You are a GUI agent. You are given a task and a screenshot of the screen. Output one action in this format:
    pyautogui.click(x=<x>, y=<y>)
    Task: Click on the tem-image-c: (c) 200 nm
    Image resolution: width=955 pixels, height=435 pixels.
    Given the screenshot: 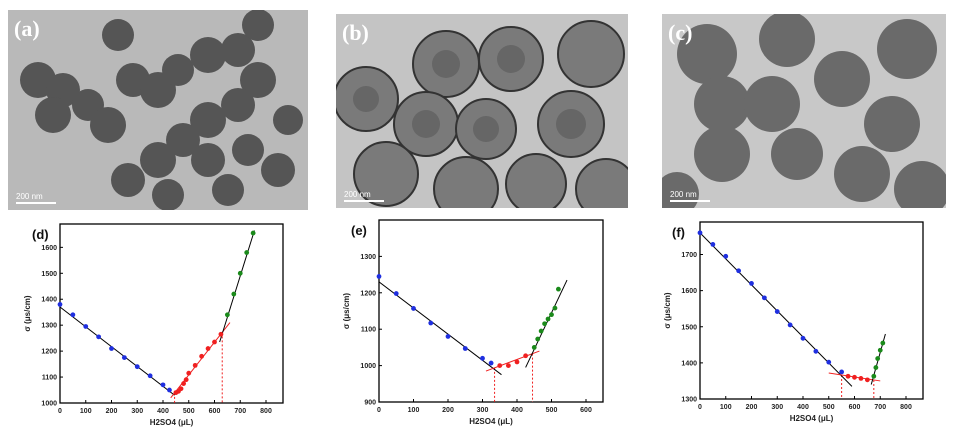 What is the action you would take?
    pyautogui.click(x=804, y=111)
    